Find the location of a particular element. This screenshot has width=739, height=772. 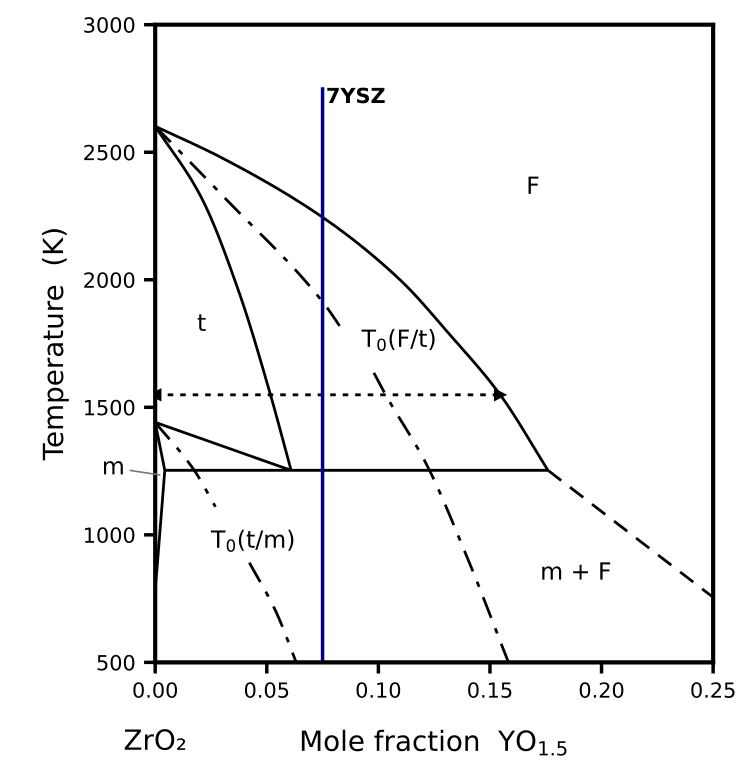

y-tick-label: 1500 is located at coordinates (109, 408).